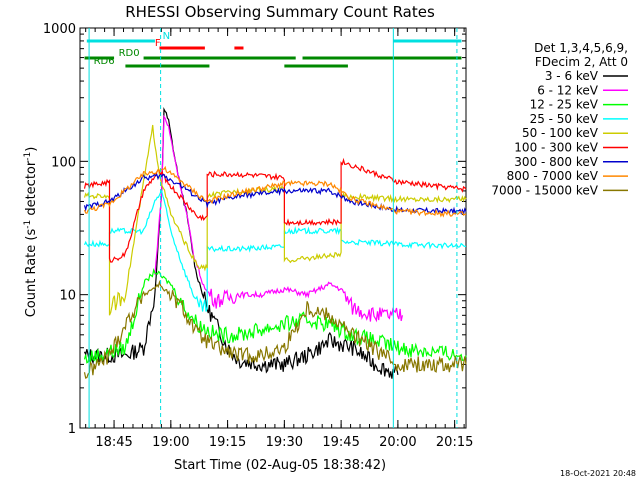  Describe the element at coordinates (28, 224) in the screenshot. I see `y-axis-label-sup1: -1` at that location.